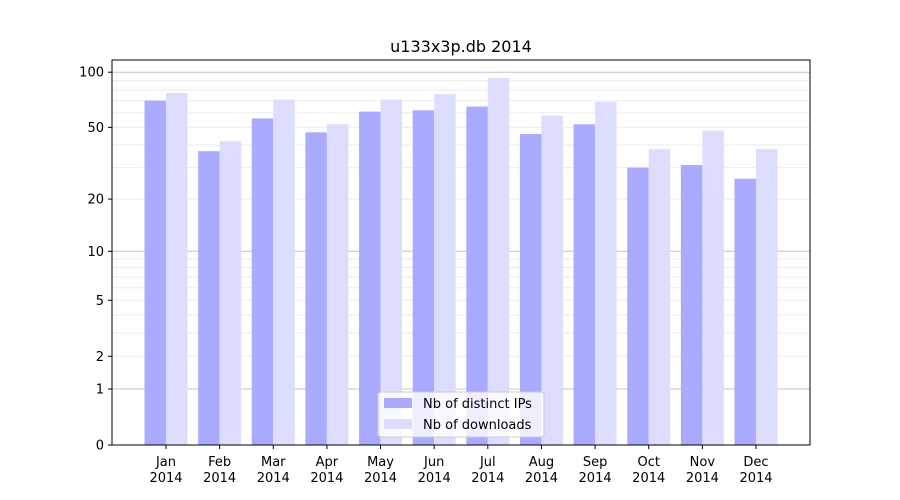 The image size is (900, 500). I want to click on x-tick-label: May, so click(380, 462).